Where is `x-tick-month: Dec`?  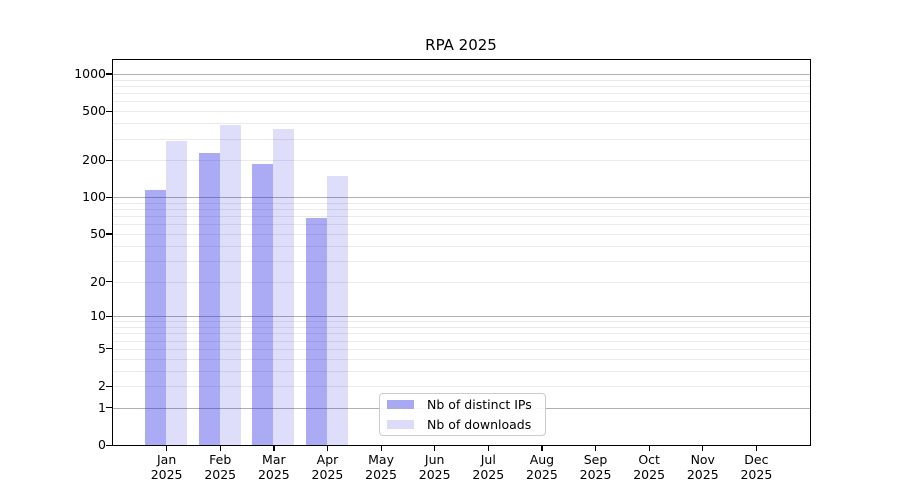 x-tick-month: Dec is located at coordinates (756, 459).